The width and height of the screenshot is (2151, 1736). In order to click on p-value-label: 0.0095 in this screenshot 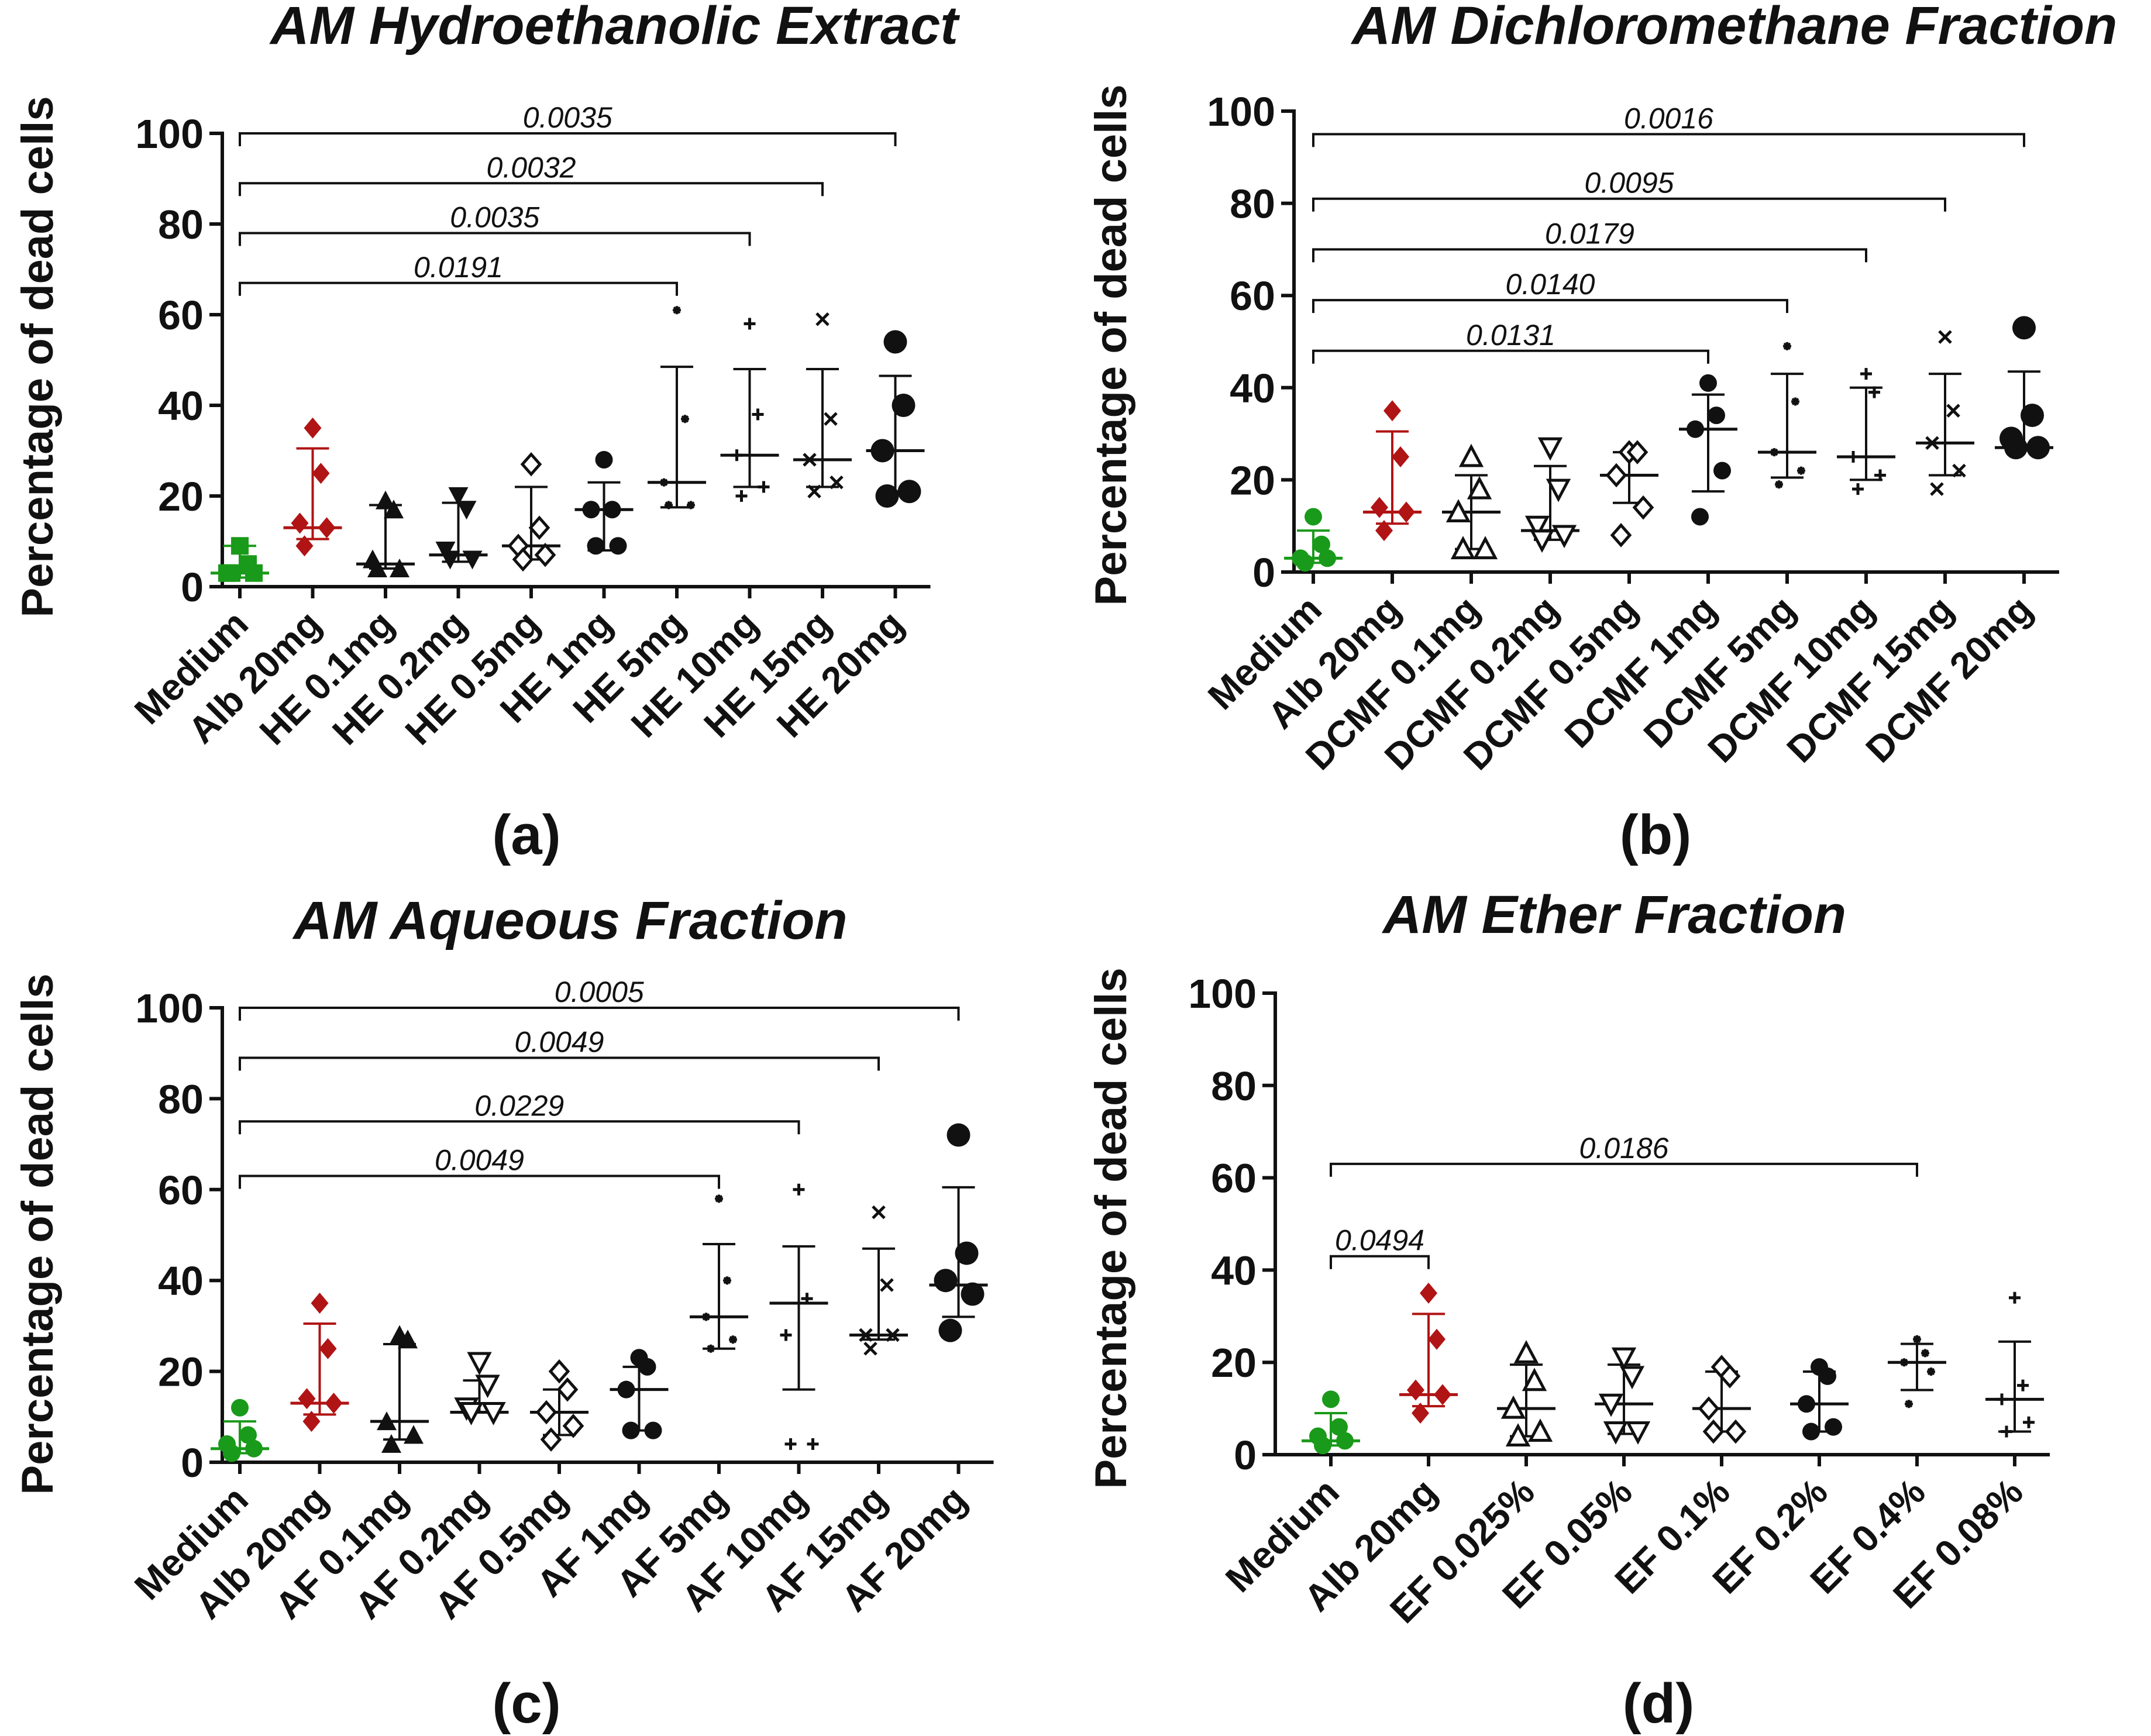, I will do `click(1629, 183)`.